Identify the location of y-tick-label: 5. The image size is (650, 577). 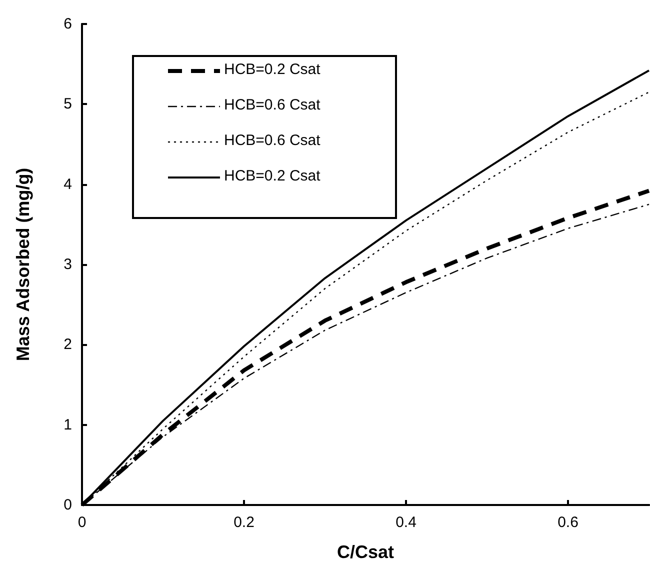
(68, 104).